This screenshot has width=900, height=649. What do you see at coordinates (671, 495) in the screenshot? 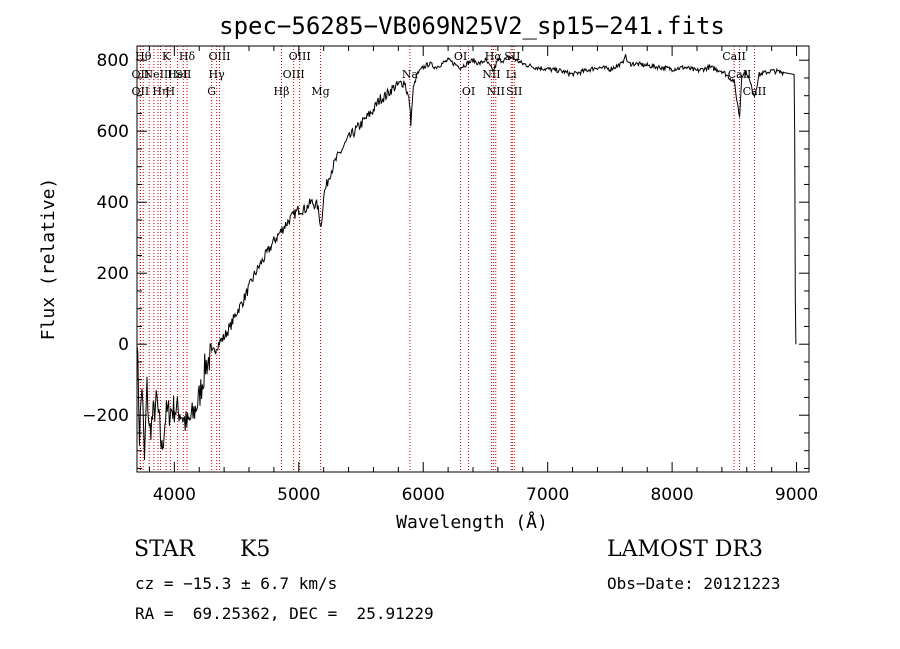
I see `x-tick-label: 8000` at bounding box center [671, 495].